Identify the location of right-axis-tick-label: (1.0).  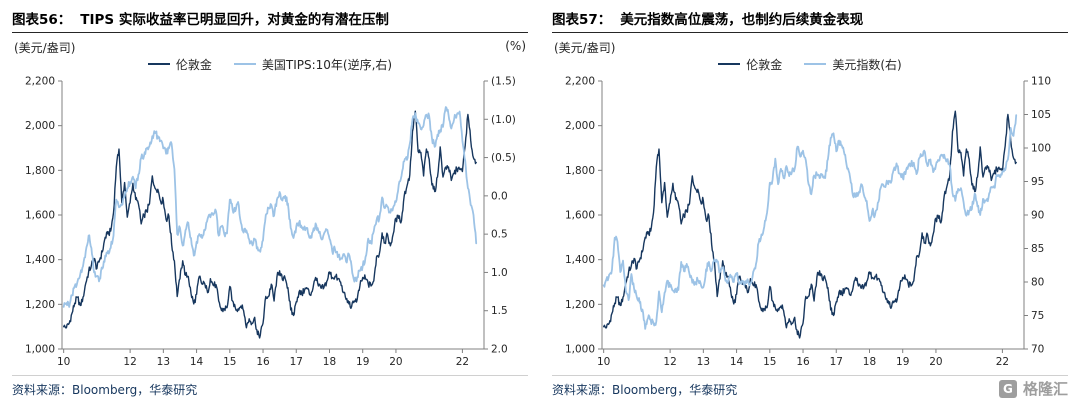
(503, 120).